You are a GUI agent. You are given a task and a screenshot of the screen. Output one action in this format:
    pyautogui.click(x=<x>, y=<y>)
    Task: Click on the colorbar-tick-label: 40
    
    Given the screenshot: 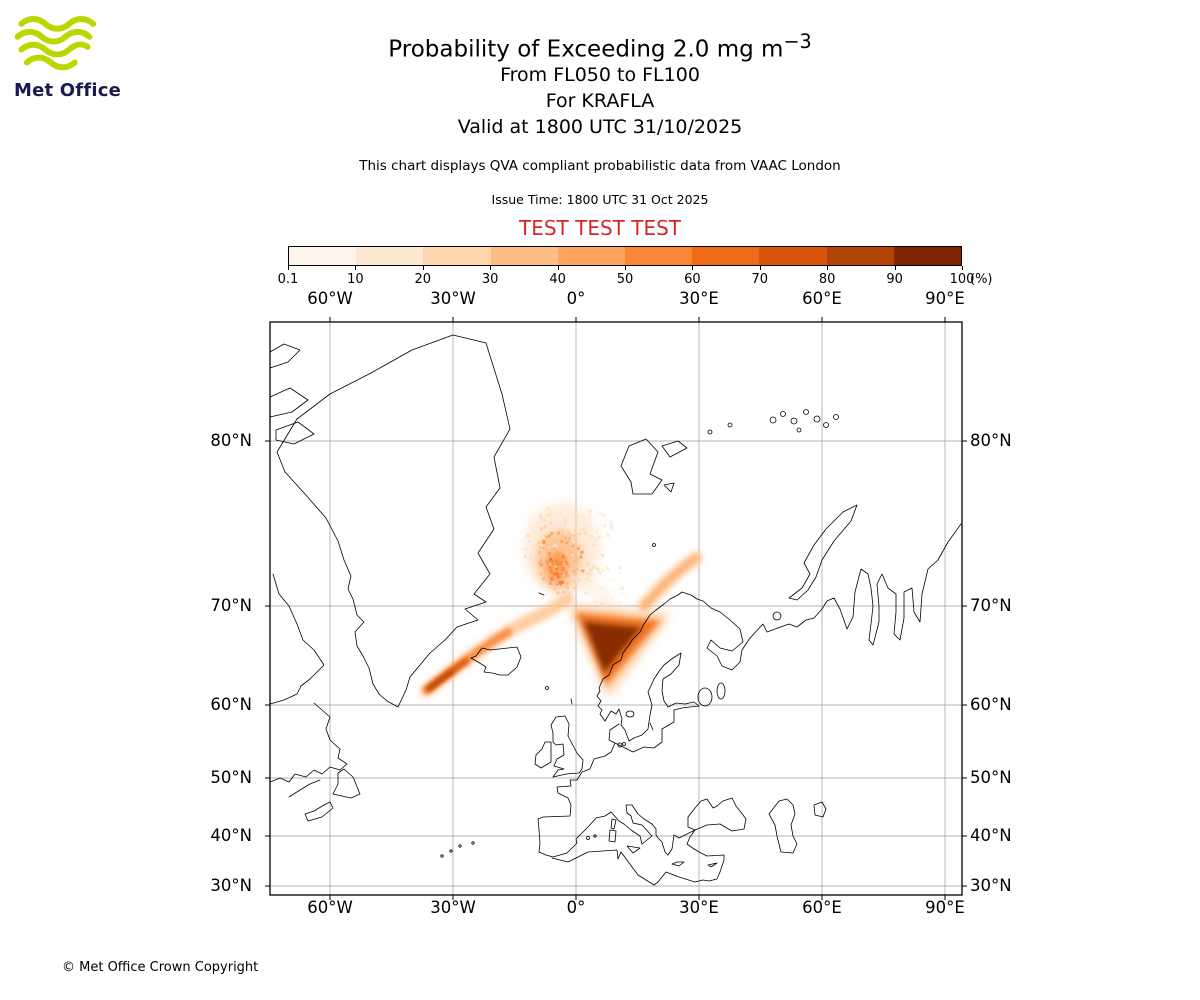 What is the action you would take?
    pyautogui.click(x=558, y=276)
    